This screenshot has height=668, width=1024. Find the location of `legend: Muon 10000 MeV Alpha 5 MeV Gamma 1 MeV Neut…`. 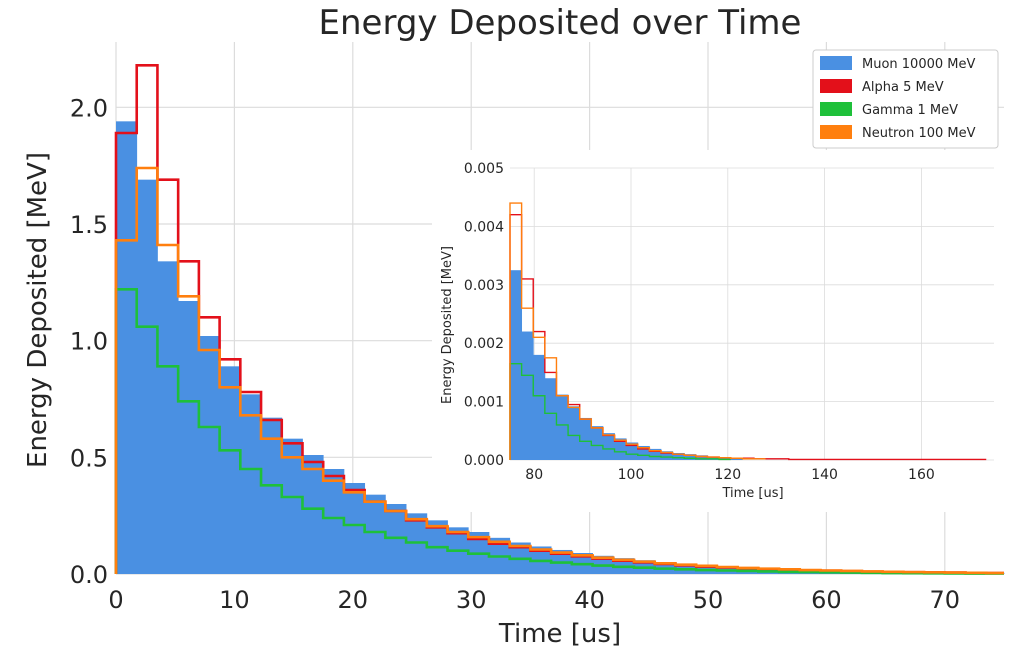

legend: Muon 10000 MeV Alpha 5 MeV Gamma 1 MeV Neut… is located at coordinates (905, 99).